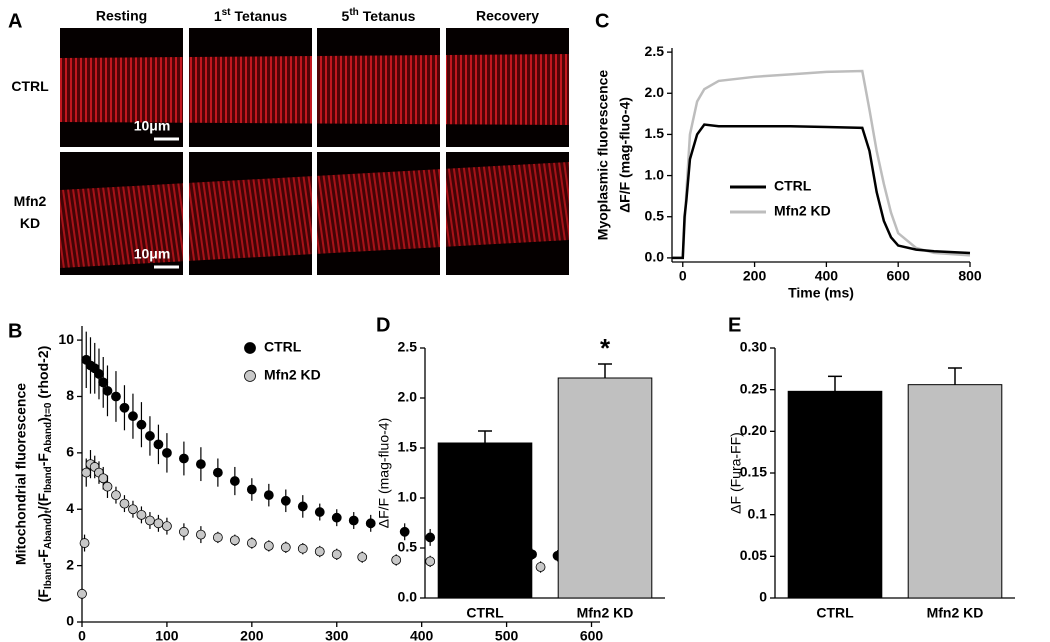 The width and height of the screenshot is (1050, 642). I want to click on header-number: 5, so click(346, 16).